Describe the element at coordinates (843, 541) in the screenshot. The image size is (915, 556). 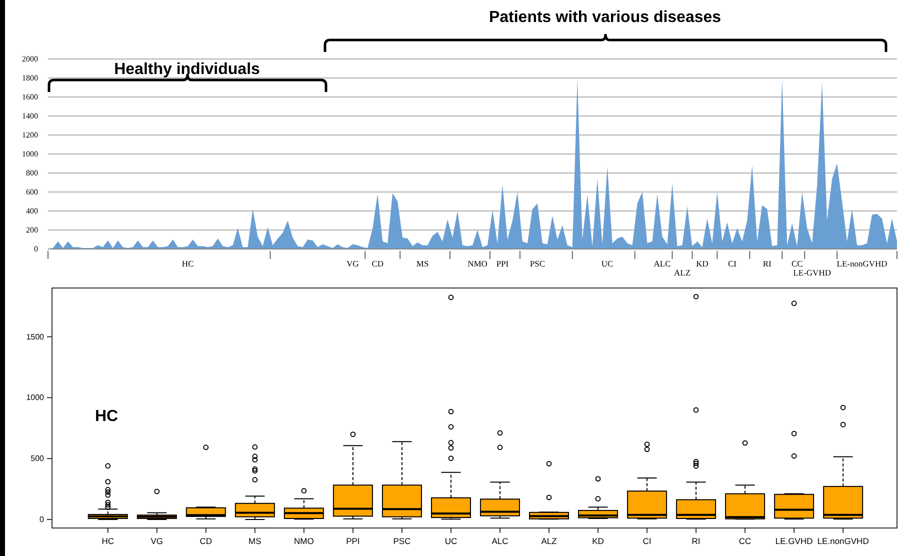
I see `x-tick-label: LE.nonGVHD` at that location.